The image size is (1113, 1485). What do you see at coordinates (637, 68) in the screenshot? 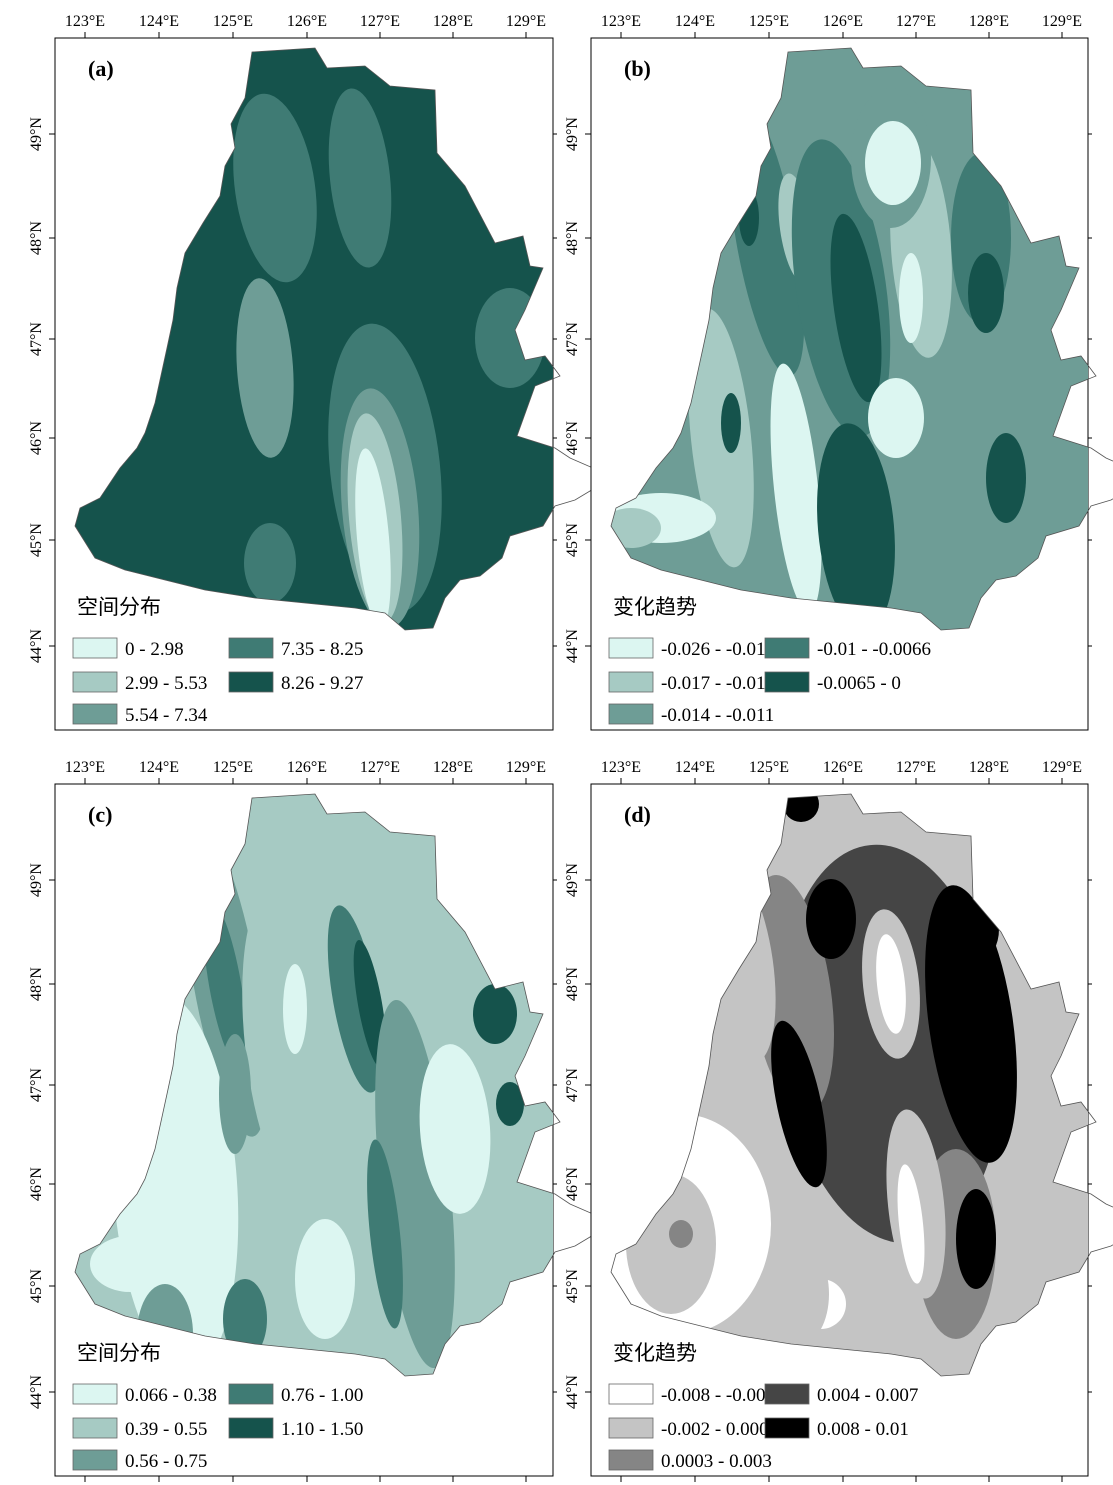
I see `panel-label: (b)` at bounding box center [637, 68].